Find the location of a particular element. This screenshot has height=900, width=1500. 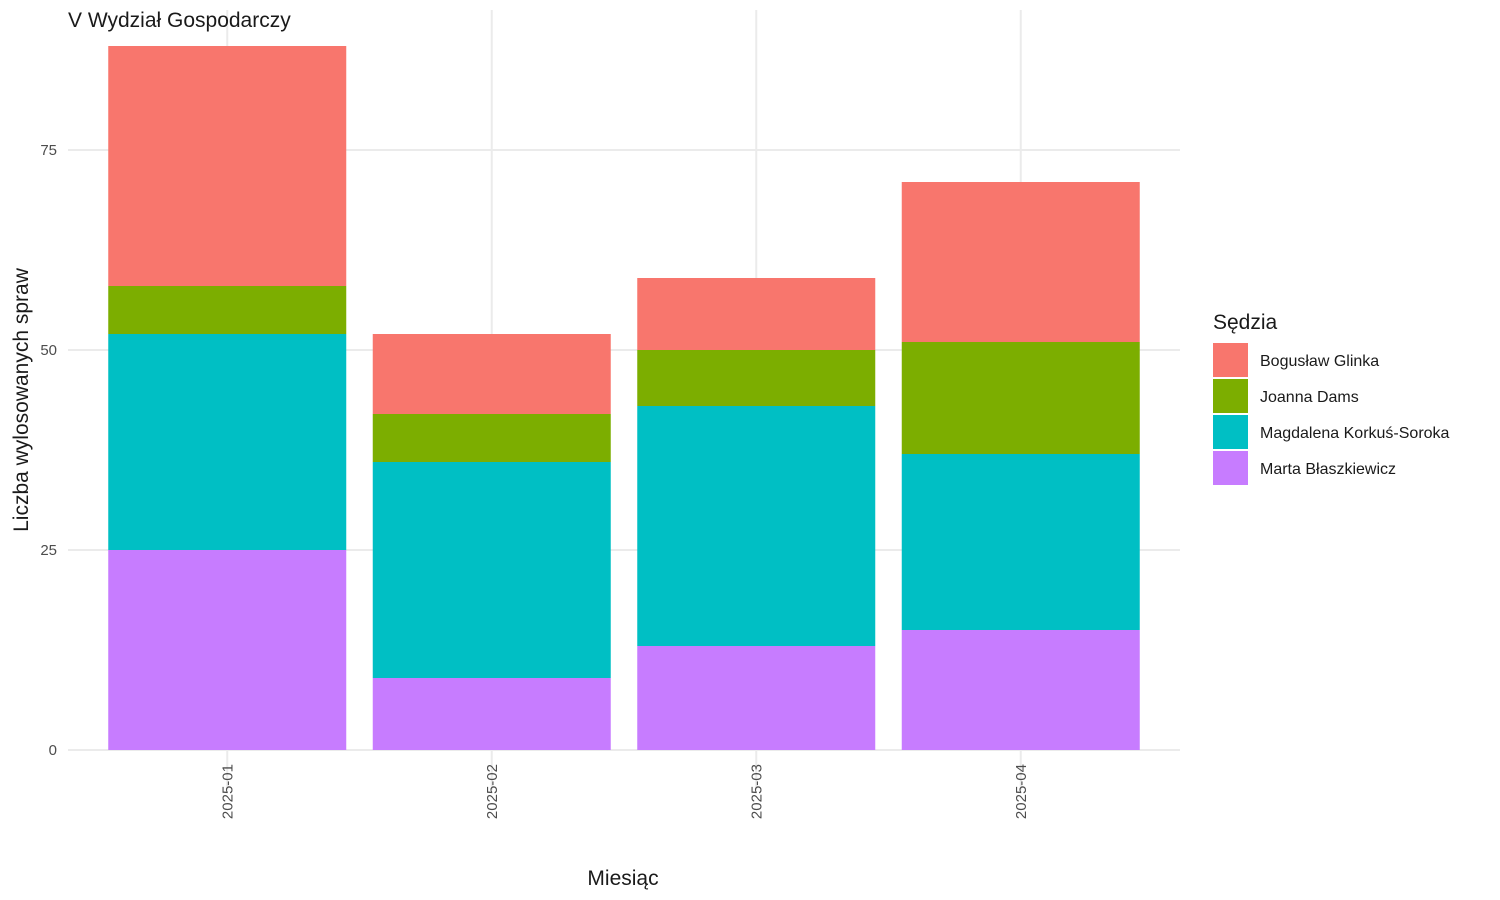

x-tick-label-2025-03: 2025-03 is located at coordinates (756, 791).